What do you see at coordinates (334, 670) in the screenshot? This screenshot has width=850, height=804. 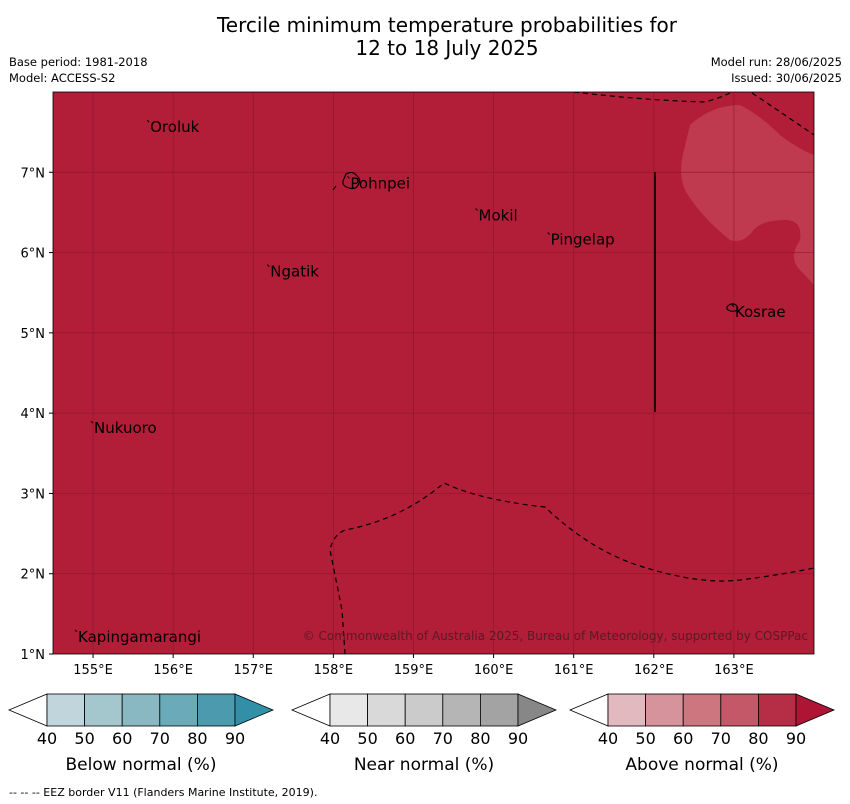 I see `lon-tick-label: 158°E` at bounding box center [334, 670].